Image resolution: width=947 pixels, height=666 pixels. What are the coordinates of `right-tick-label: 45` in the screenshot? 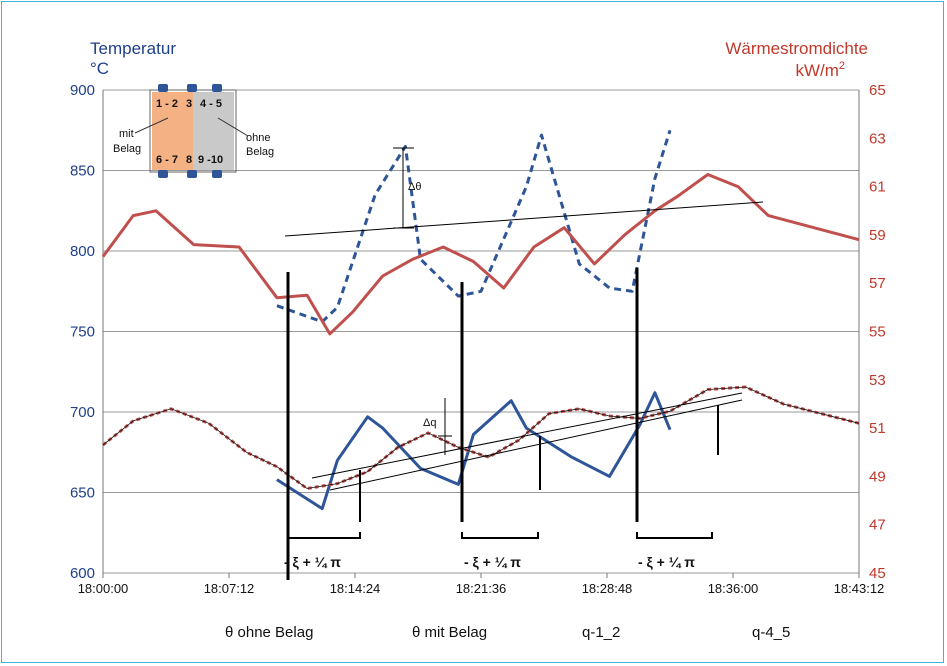 It's located at (877, 573).